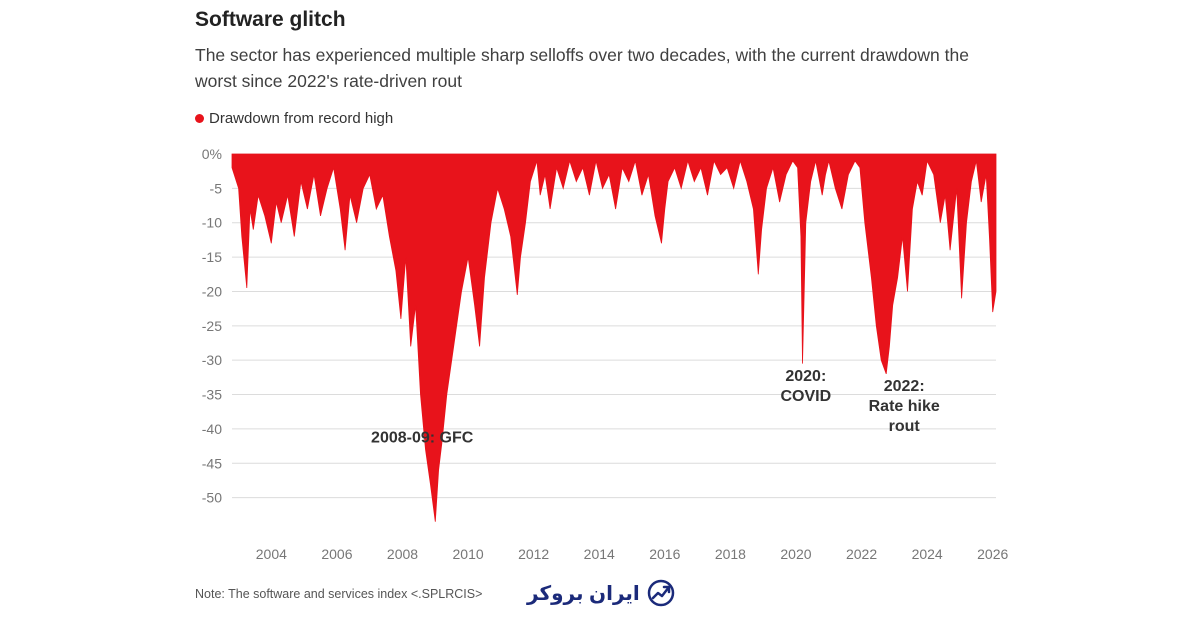 Image resolution: width=1200 pixels, height=628 pixels. What do you see at coordinates (212, 223) in the screenshot?
I see `y-tick-label: -10` at bounding box center [212, 223].